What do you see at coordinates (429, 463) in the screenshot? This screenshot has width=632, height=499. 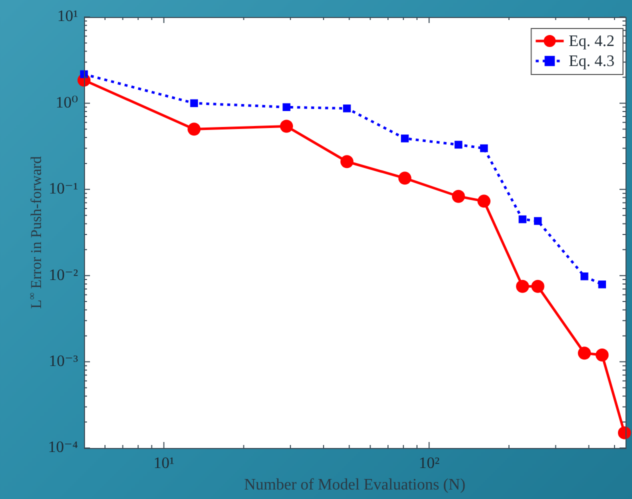 I see `x-tick-label: 10²` at bounding box center [429, 463].